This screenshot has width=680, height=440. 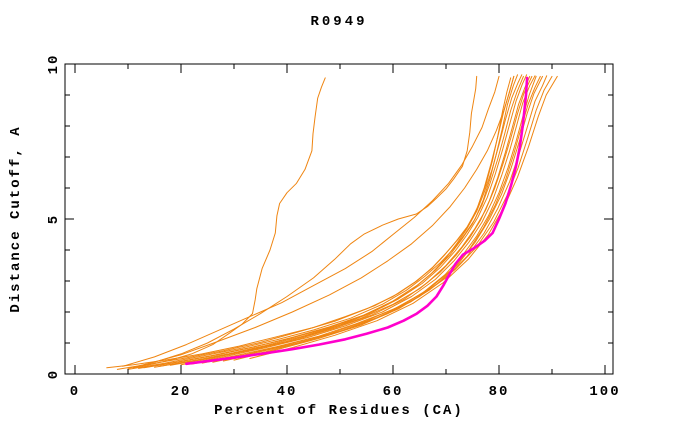 I want to click on x-tick-label: 60, so click(x=393, y=392).